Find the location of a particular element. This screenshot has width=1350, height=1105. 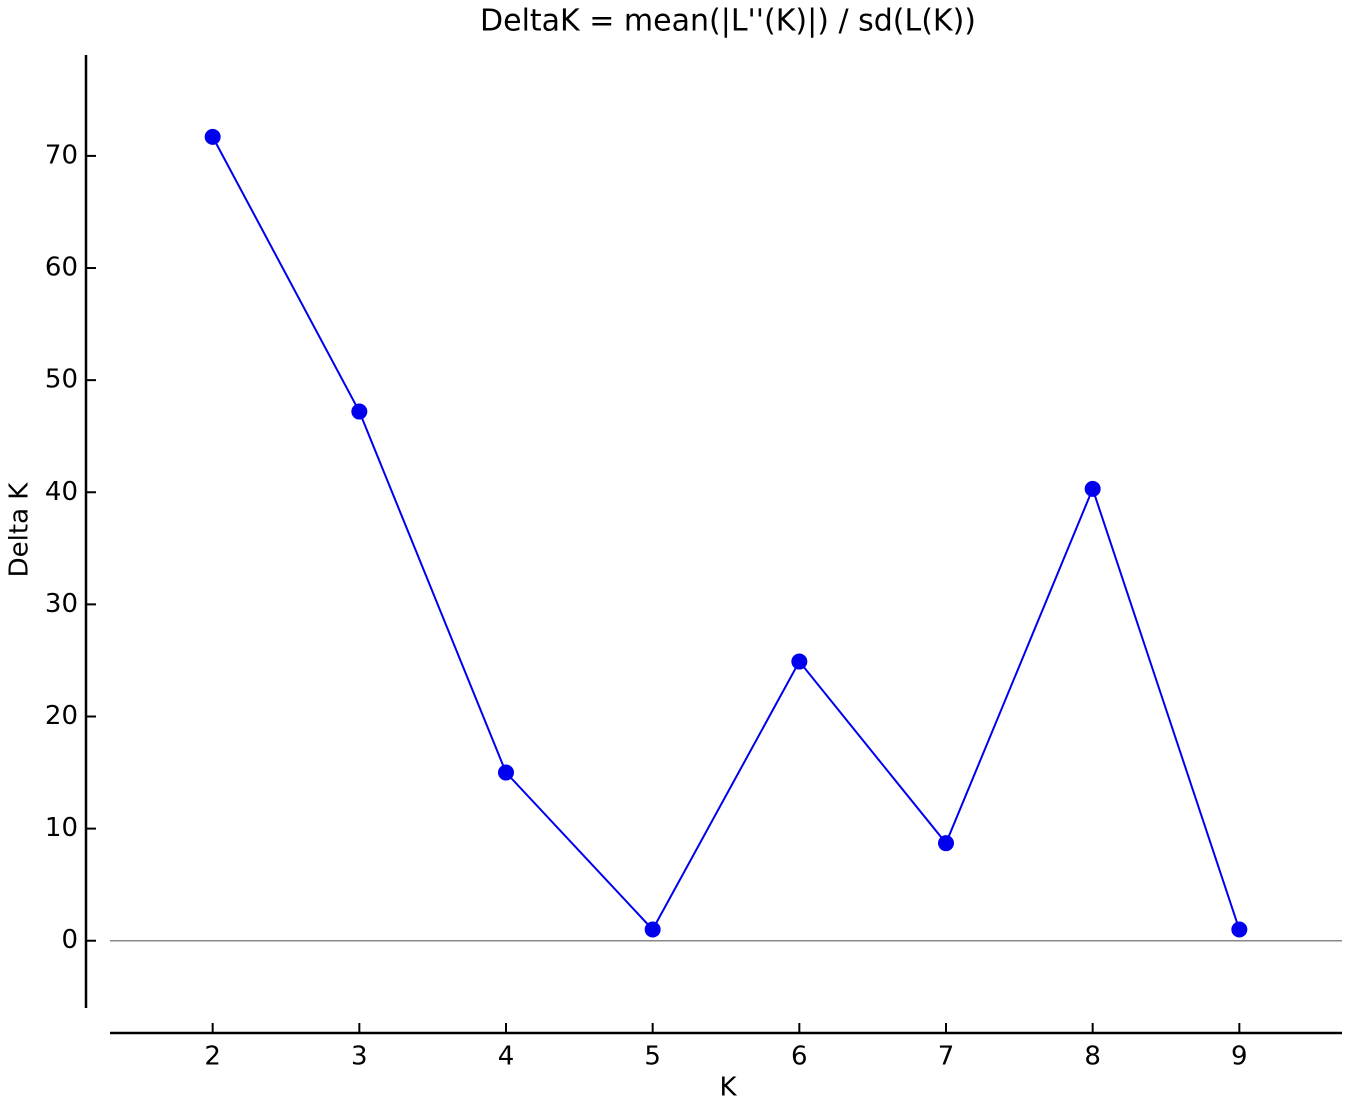

x-tick-label: 5 is located at coordinates (652, 1057).